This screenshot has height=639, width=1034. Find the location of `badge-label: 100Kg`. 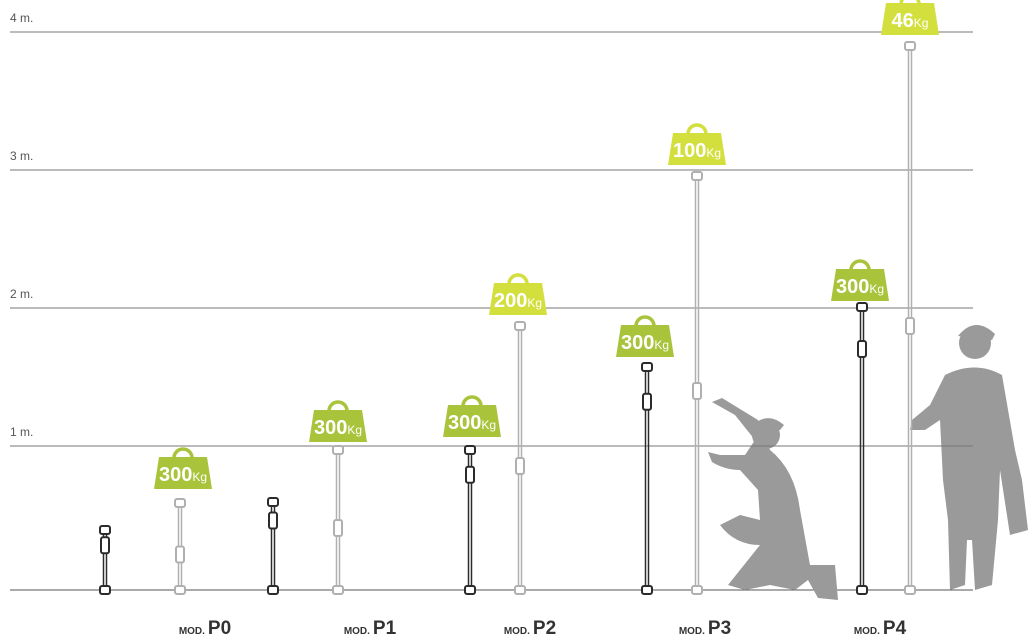

badge-label: 100Kg is located at coordinates (697, 151).